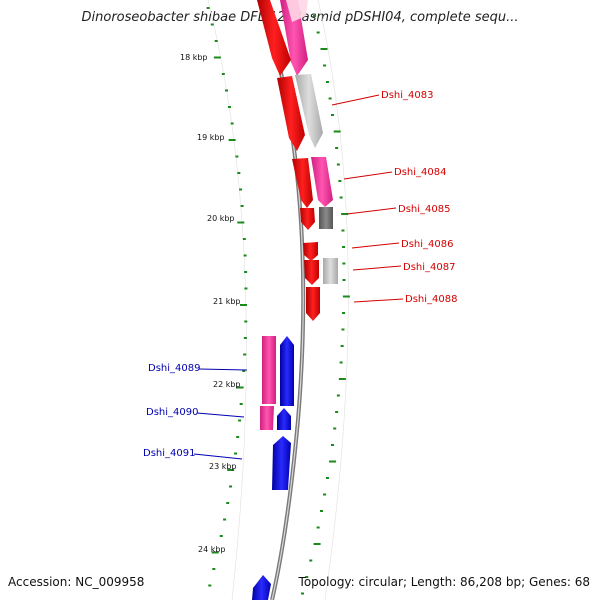 This screenshot has width=600, height=600. What do you see at coordinates (427, 244) in the screenshot?
I see `gene-label: Dshi_4086` at bounding box center [427, 244].